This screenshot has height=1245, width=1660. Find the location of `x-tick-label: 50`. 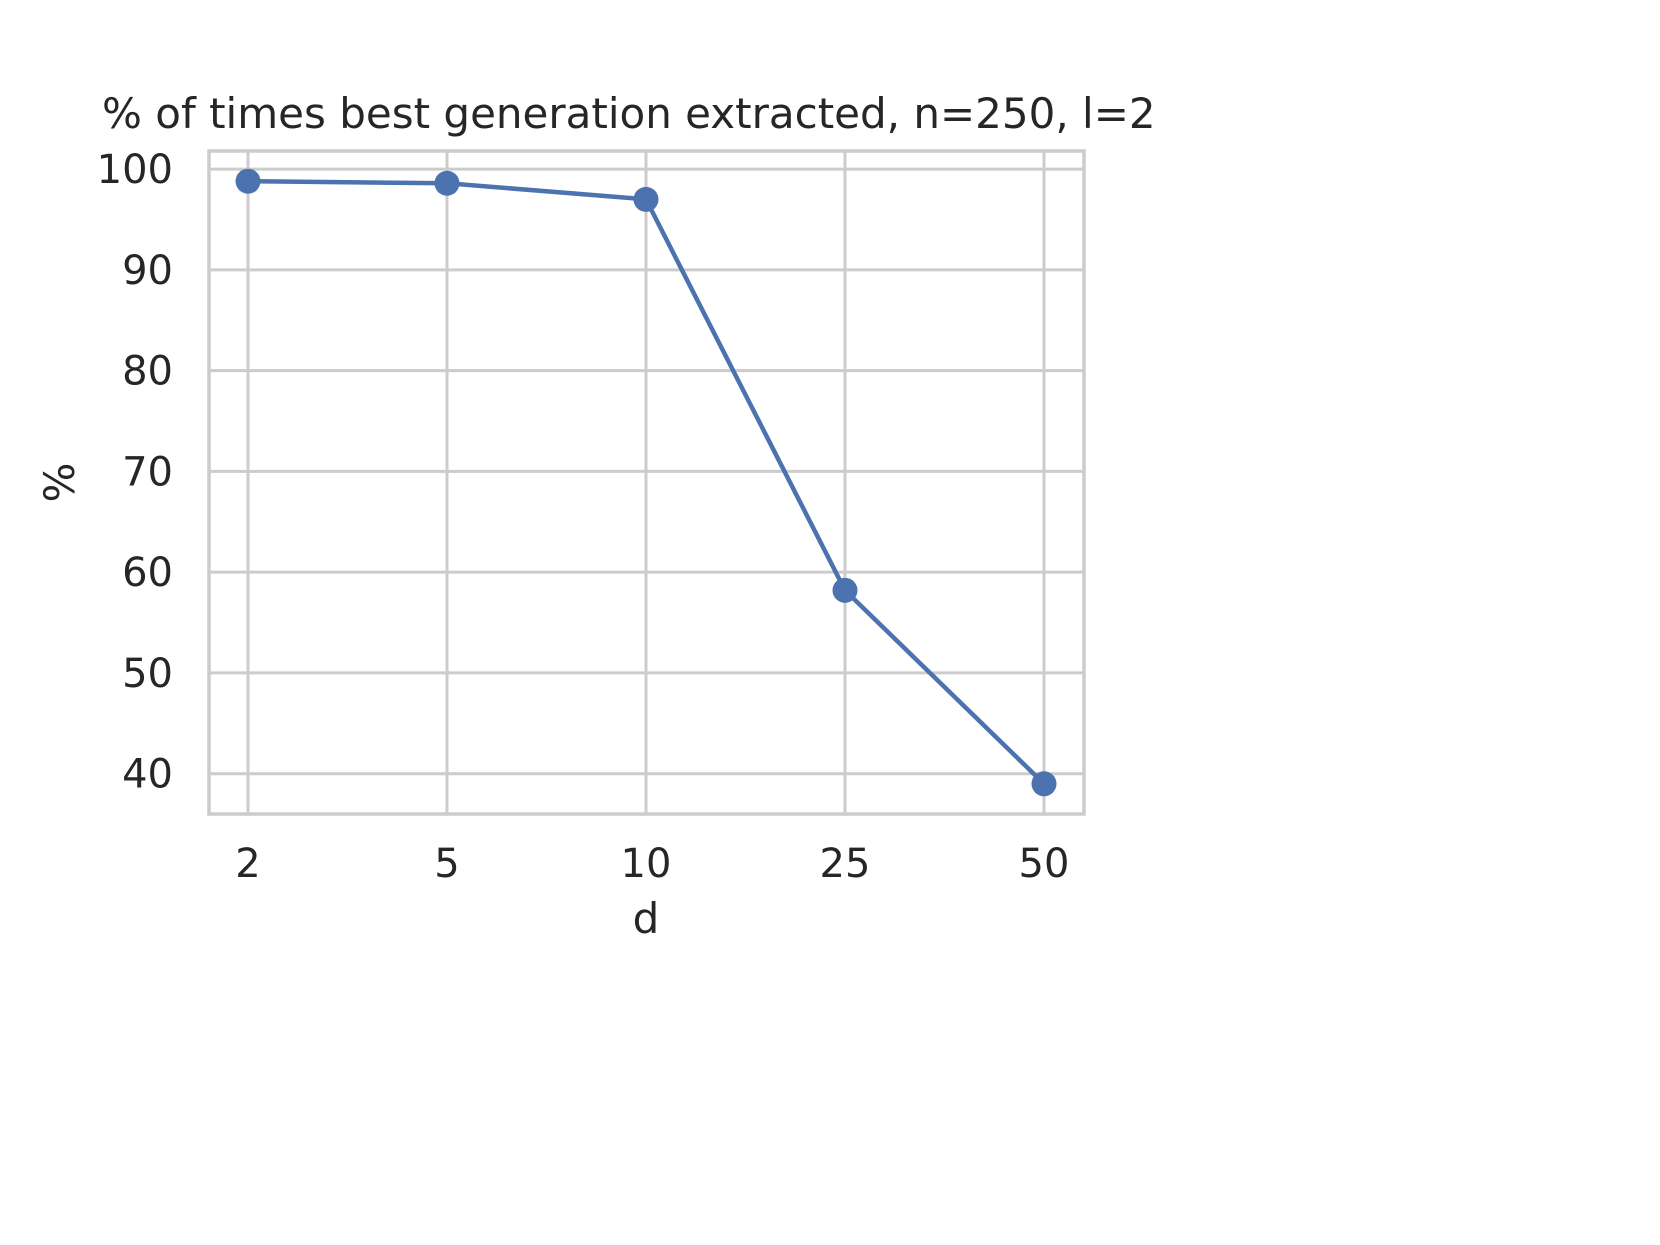

x-tick-label: 50 is located at coordinates (1044, 864).